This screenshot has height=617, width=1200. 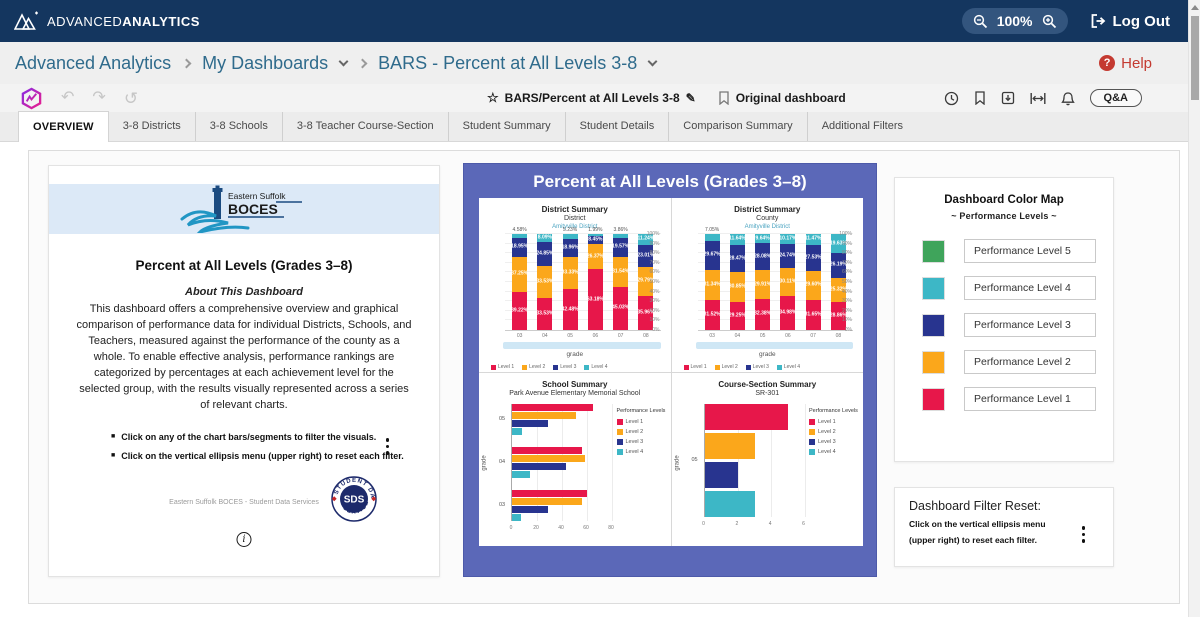 What do you see at coordinates (813, 314) in the screenshot?
I see `bar-segment: 31.65%` at bounding box center [813, 314].